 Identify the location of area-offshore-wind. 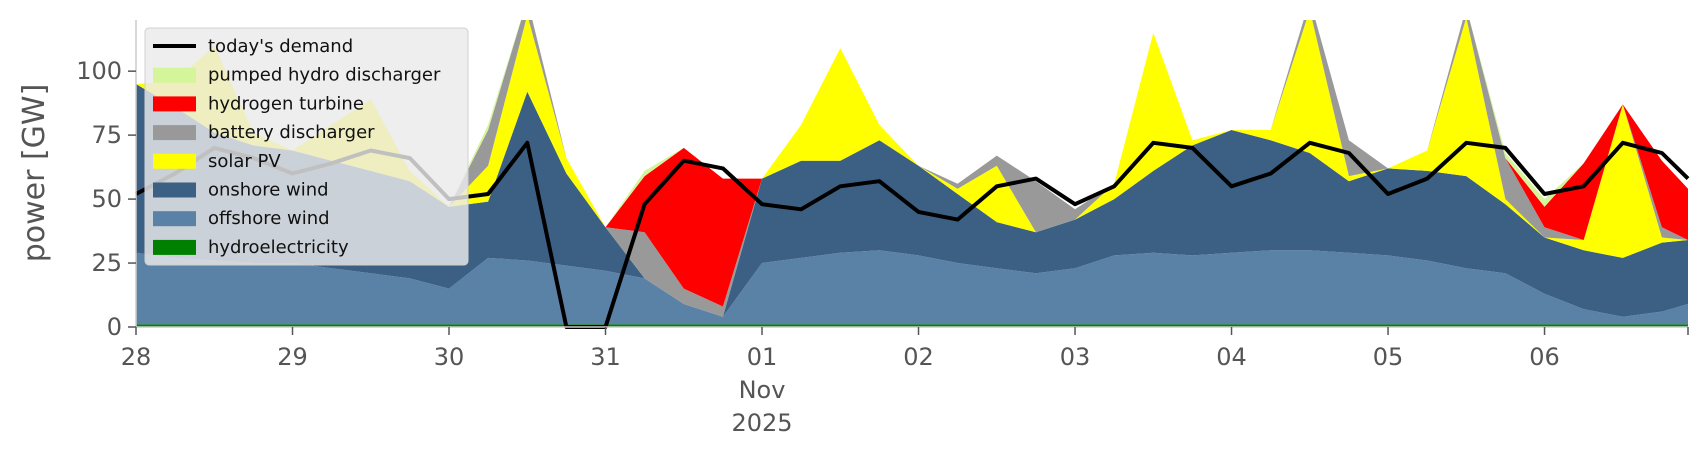
(912, 287).